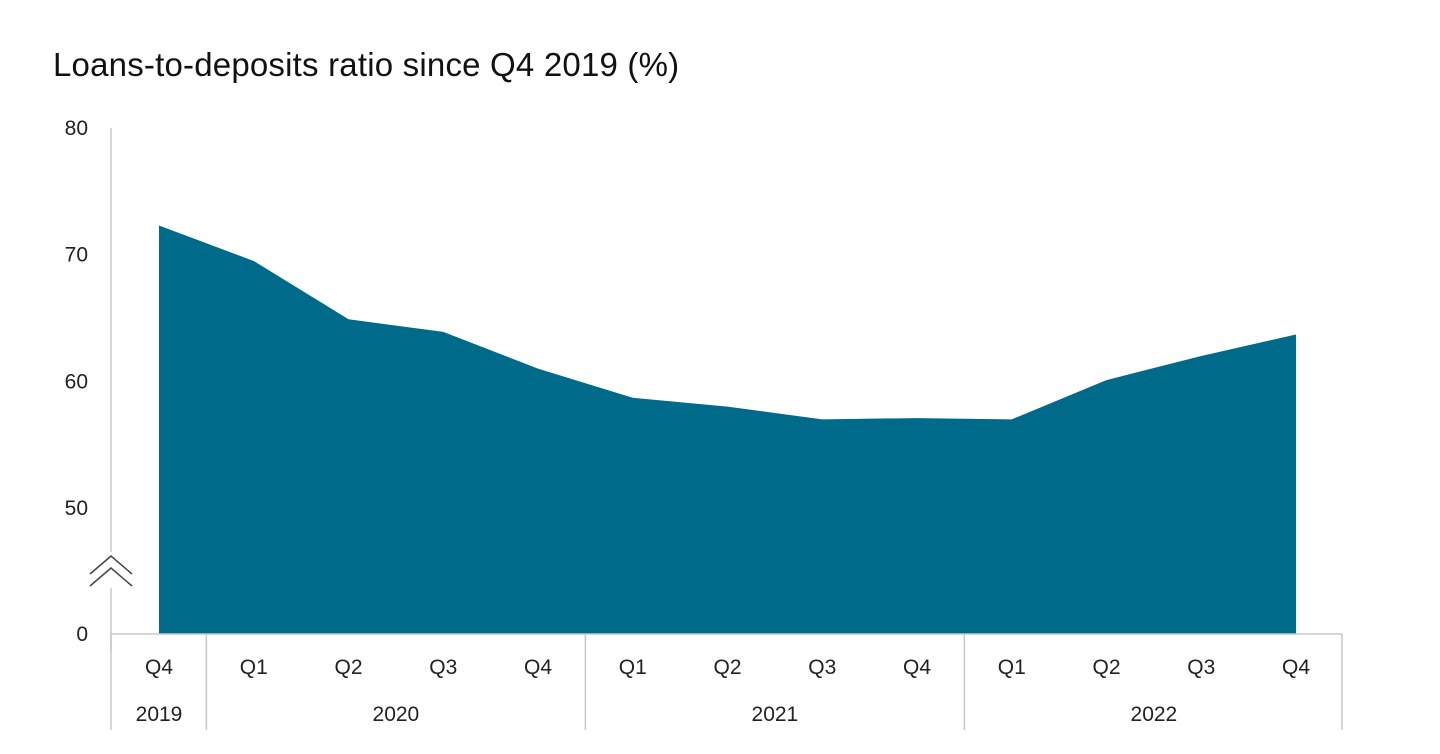 This screenshot has width=1440, height=754. What do you see at coordinates (775, 714) in the screenshot?
I see `year-group-label: 2021` at bounding box center [775, 714].